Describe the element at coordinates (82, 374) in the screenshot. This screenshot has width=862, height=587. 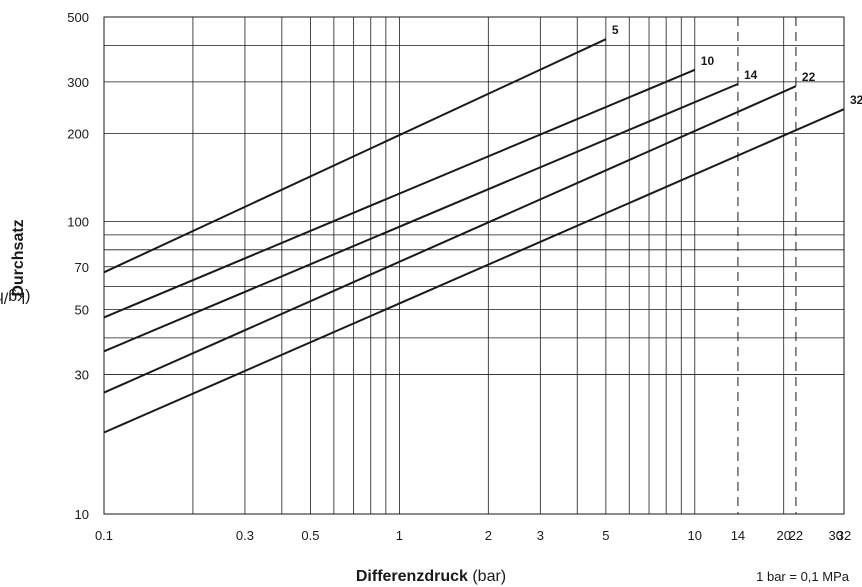
I see `y-tick-label: 30` at that location.